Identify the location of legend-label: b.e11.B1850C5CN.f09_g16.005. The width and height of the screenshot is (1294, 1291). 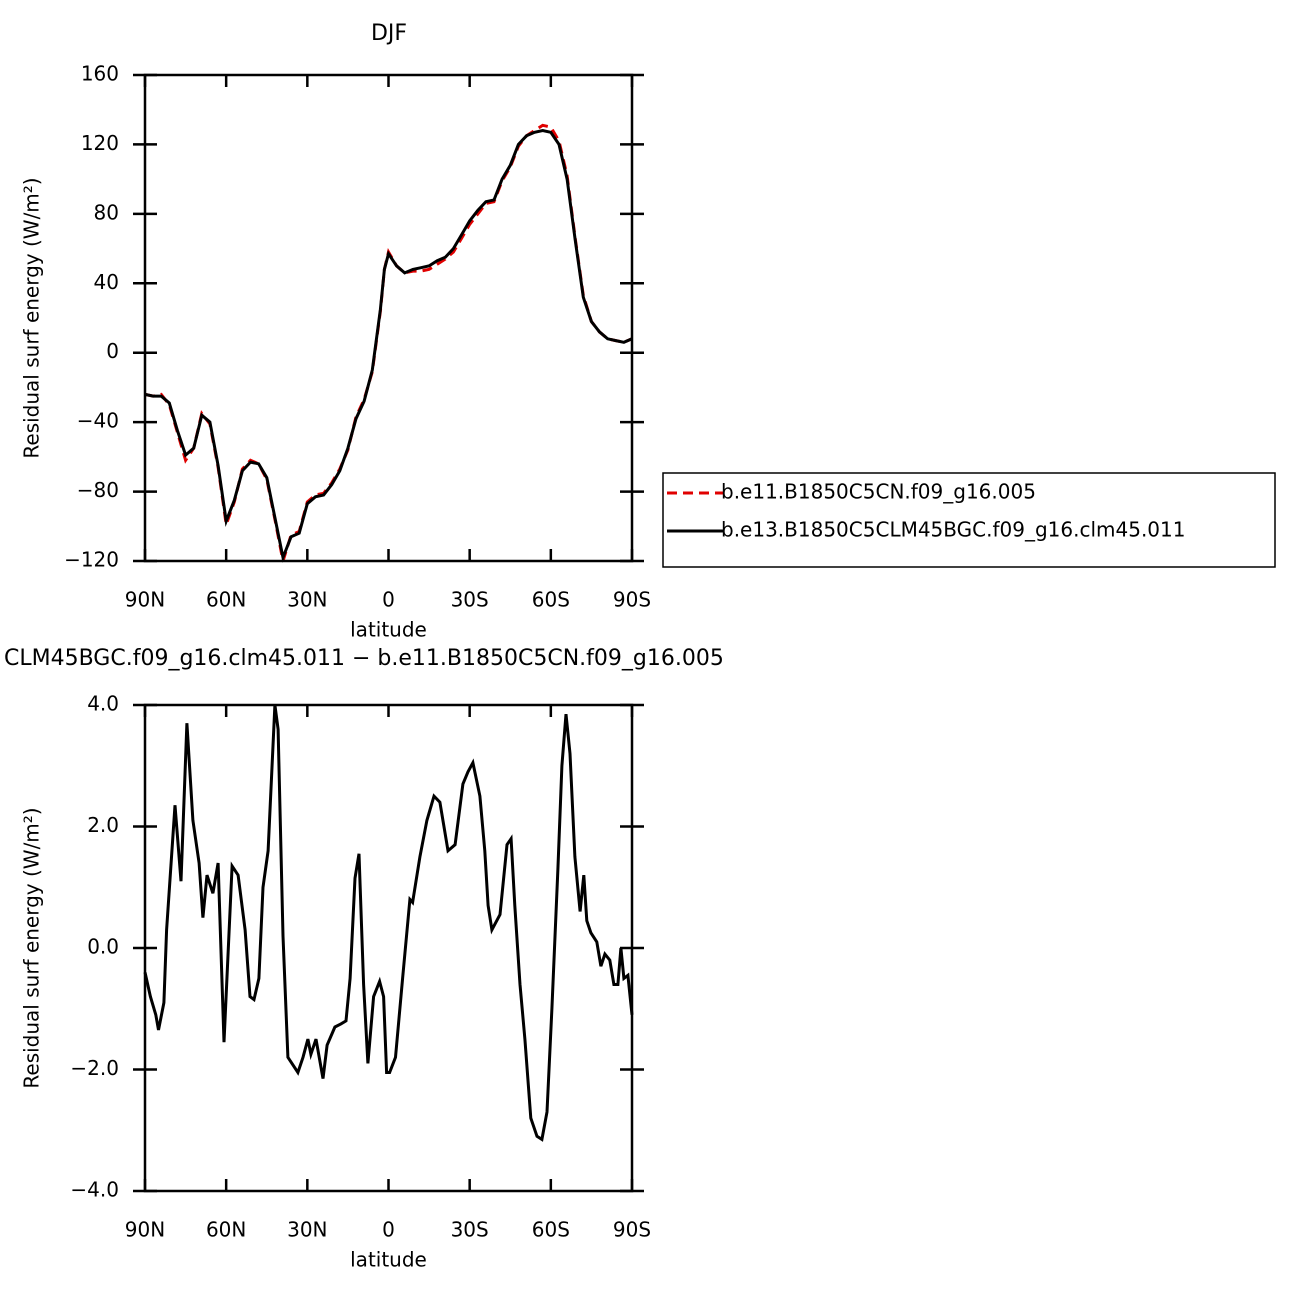
(878, 492).